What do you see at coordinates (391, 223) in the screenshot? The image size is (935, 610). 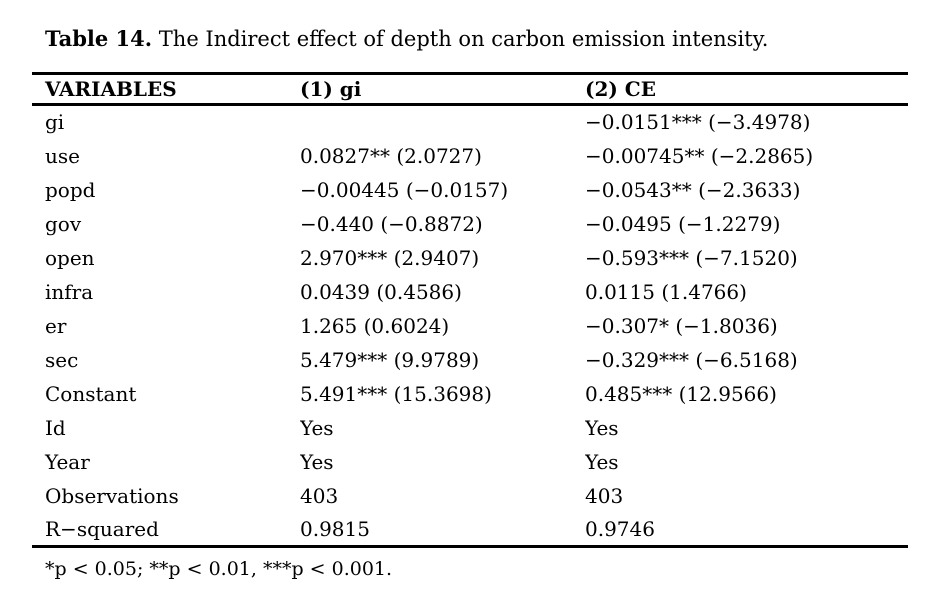 I see `value-cell: −0.440 (−0.8872)` at bounding box center [391, 223].